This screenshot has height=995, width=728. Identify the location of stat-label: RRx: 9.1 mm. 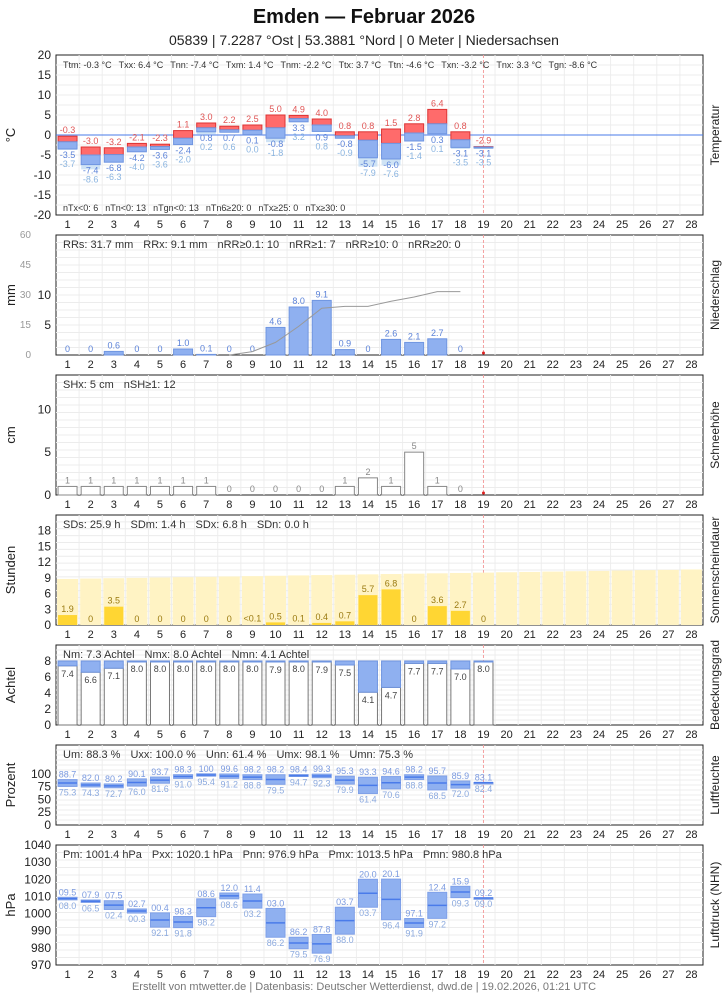
(175, 245).